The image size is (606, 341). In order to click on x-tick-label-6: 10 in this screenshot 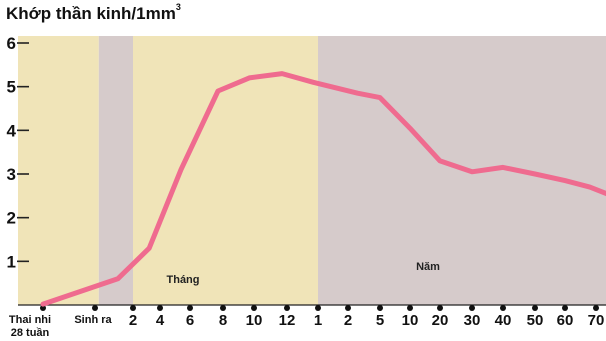, I will do `click(254, 320)`.